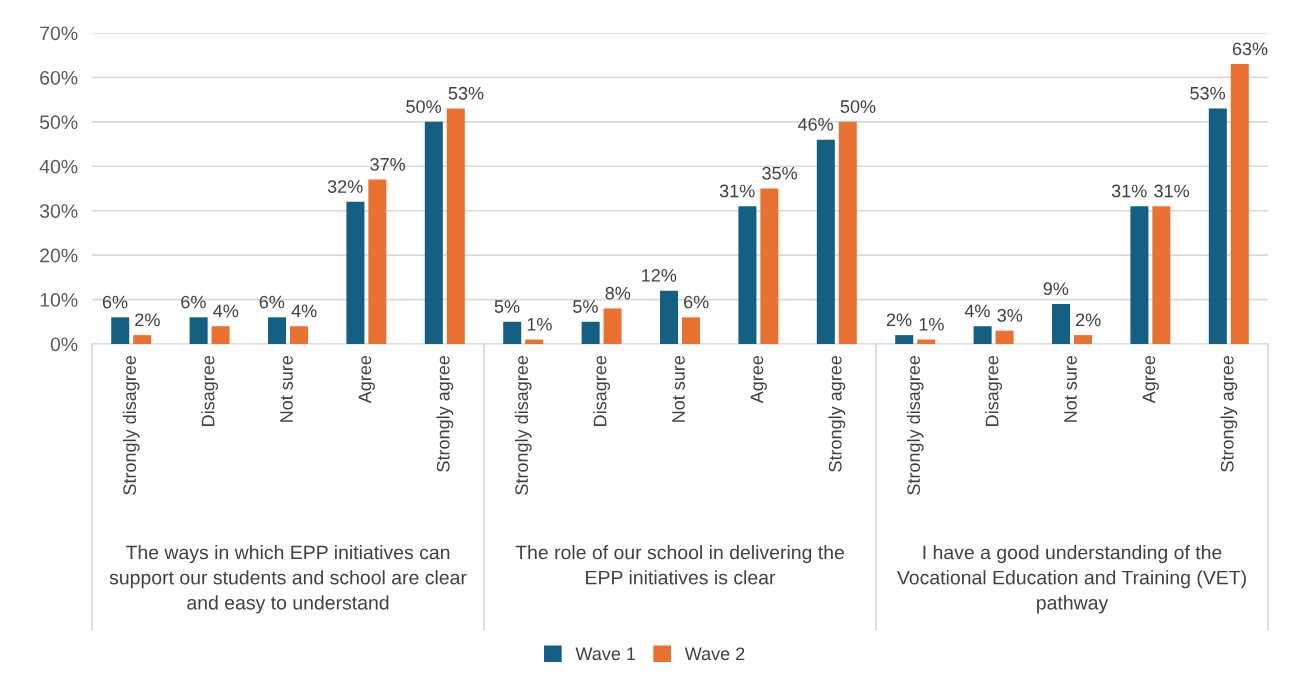 The width and height of the screenshot is (1290, 698). What do you see at coordinates (388, 164) in the screenshot?
I see `data-label: 37%` at bounding box center [388, 164].